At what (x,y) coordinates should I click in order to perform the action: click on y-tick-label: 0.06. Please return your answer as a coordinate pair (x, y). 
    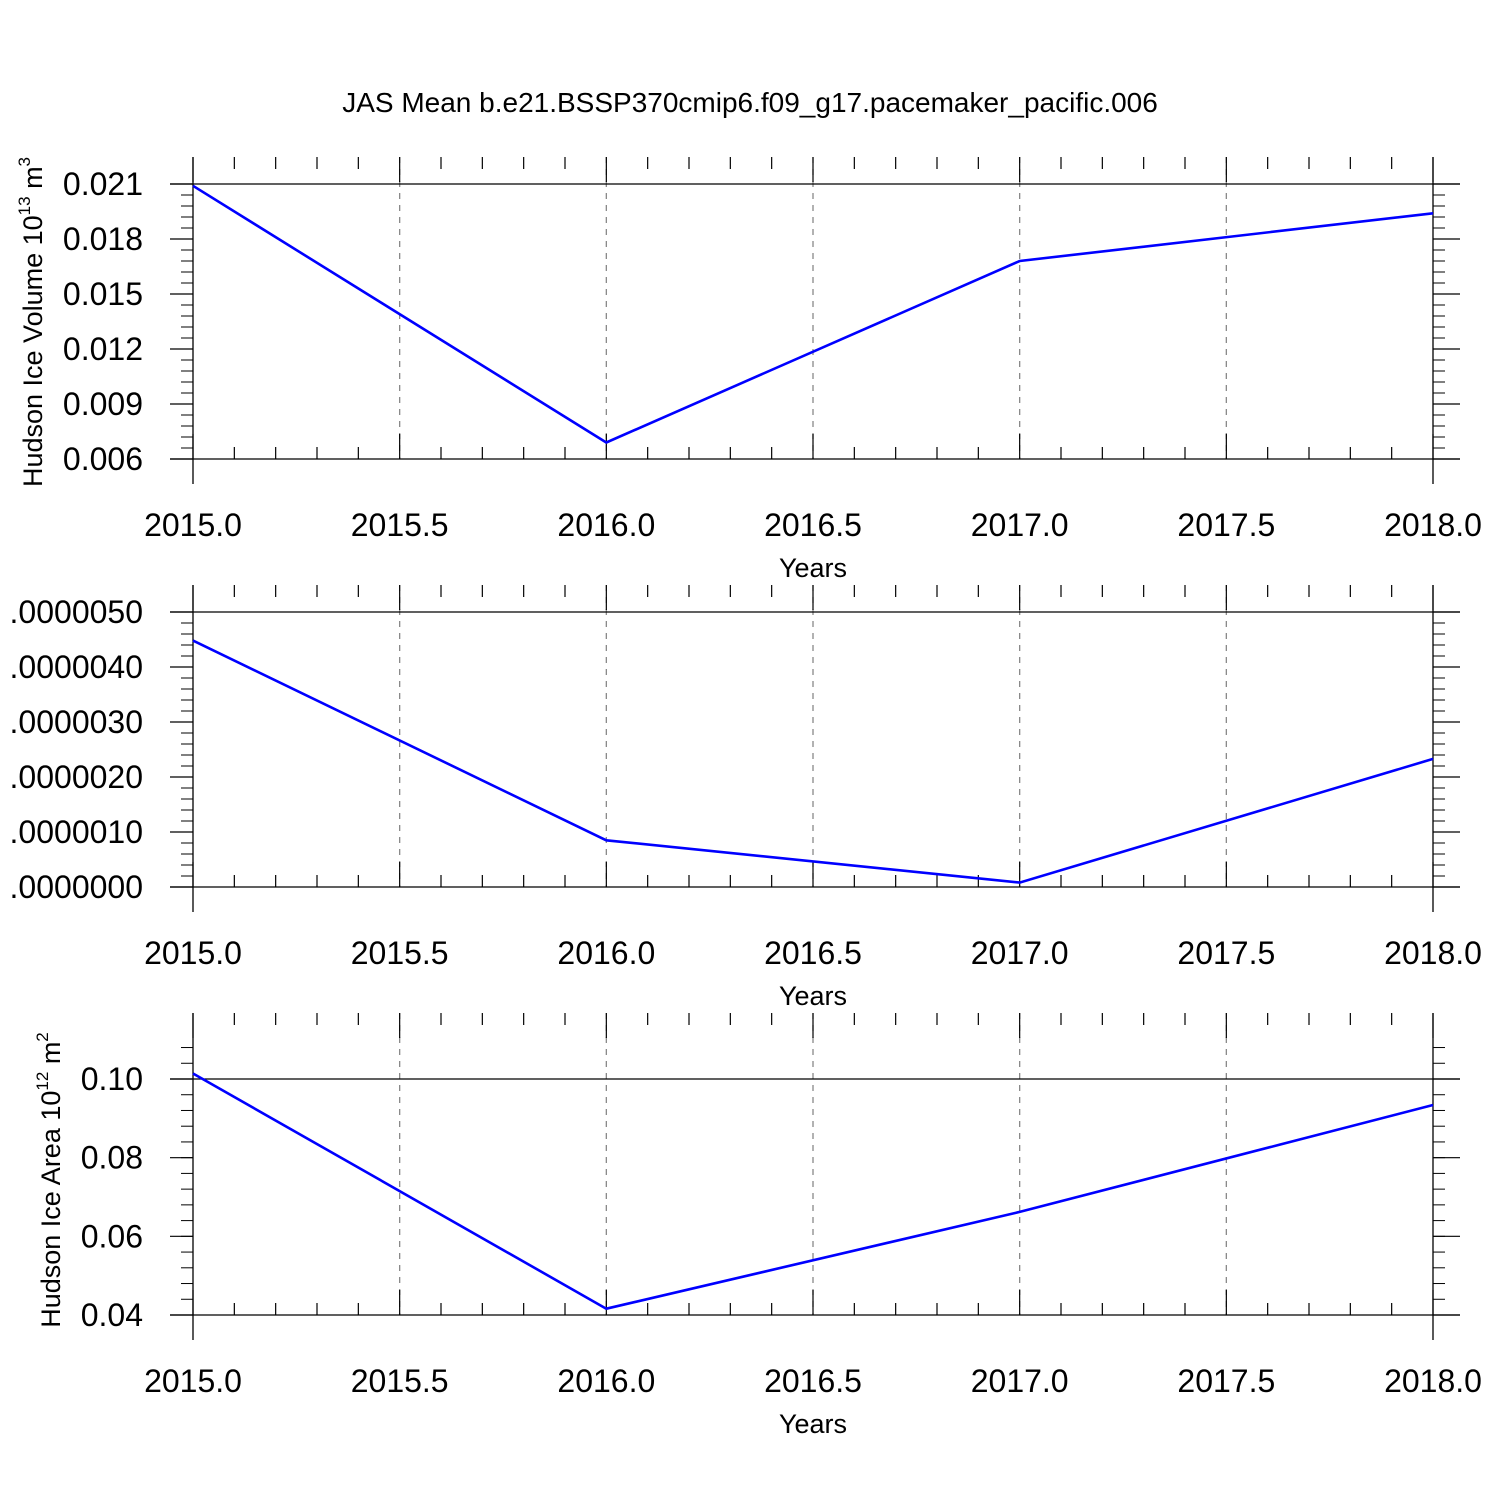
    Looking at the image, I should click on (112, 1236).